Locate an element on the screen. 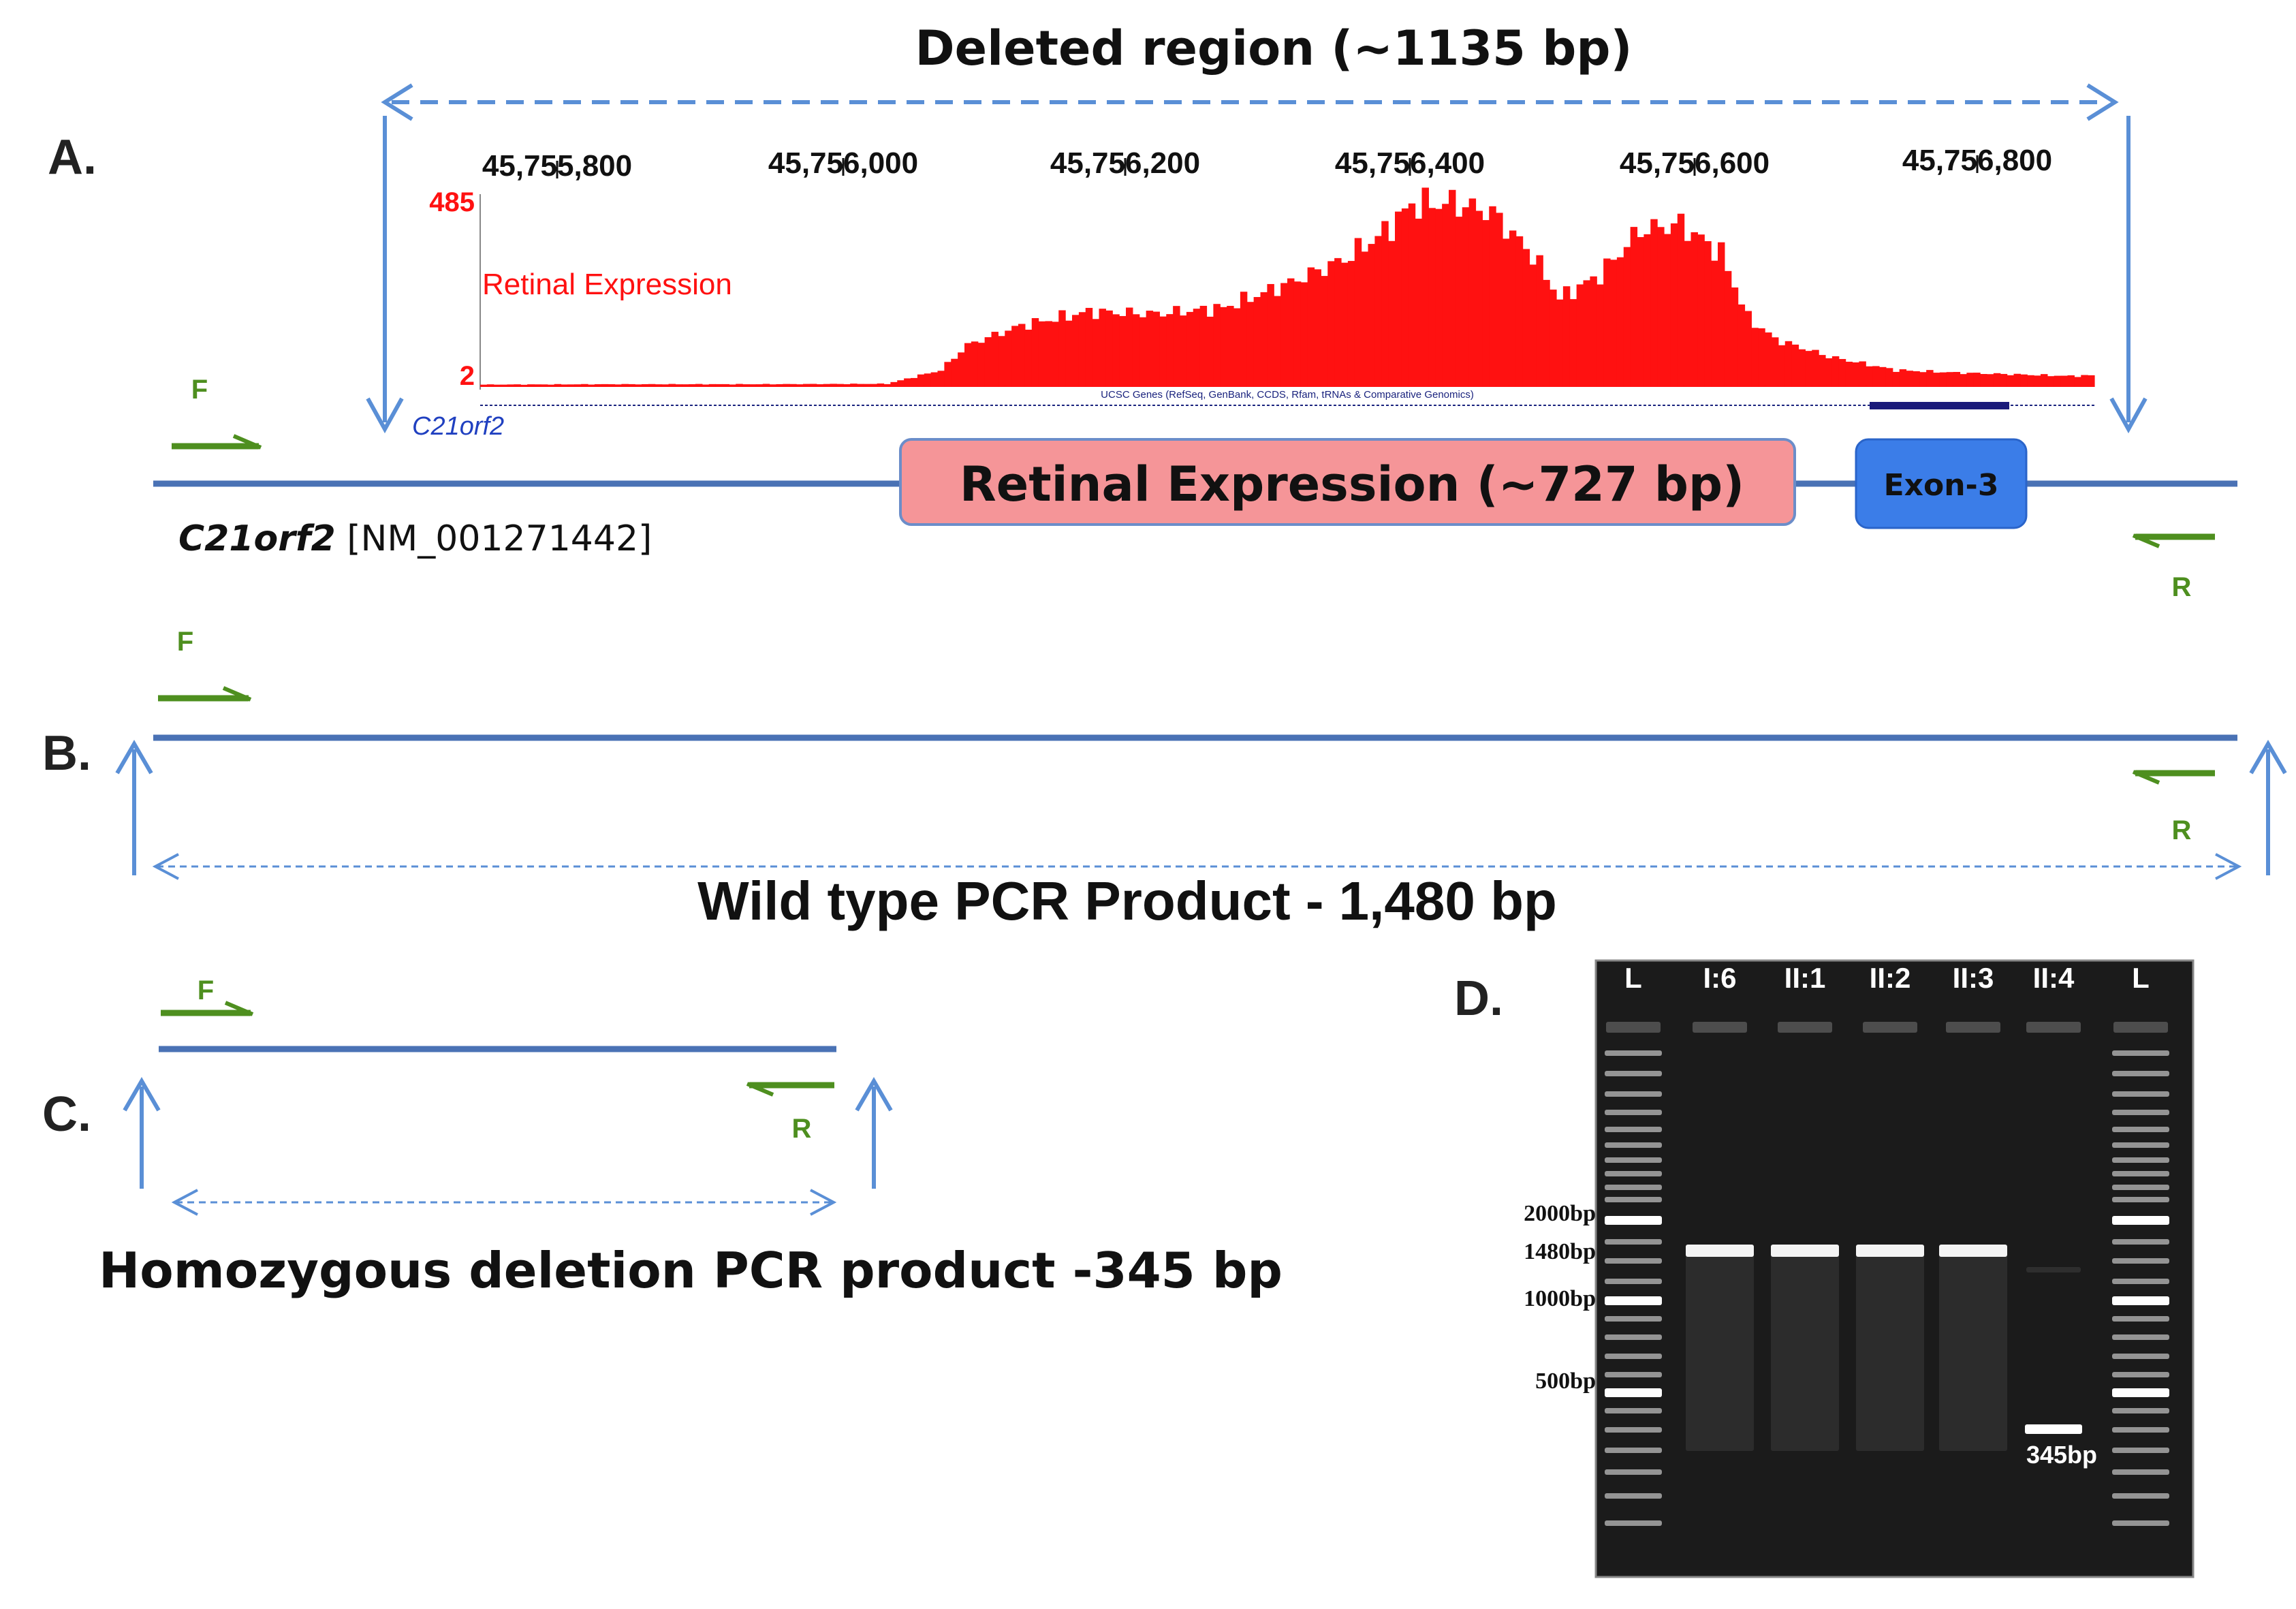 Image resolution: width=2296 pixels, height=1609 pixels. panel-label-c: C. is located at coordinates (66, 1114).